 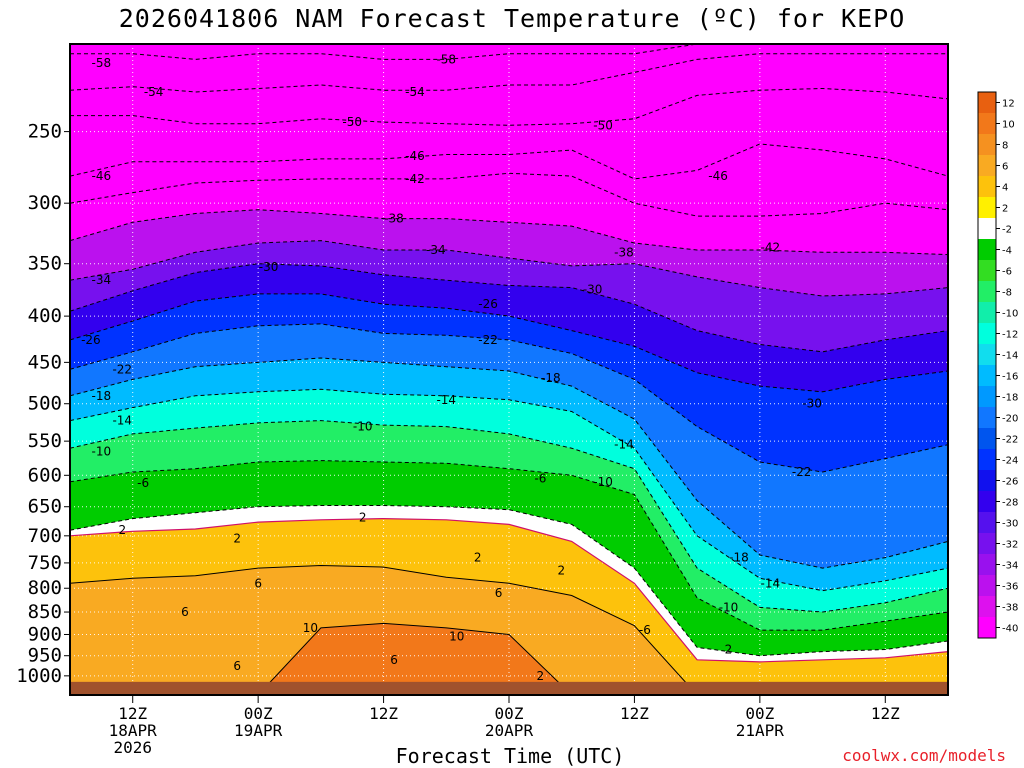 I want to click on y-tick-label: 800, so click(x=45, y=588).